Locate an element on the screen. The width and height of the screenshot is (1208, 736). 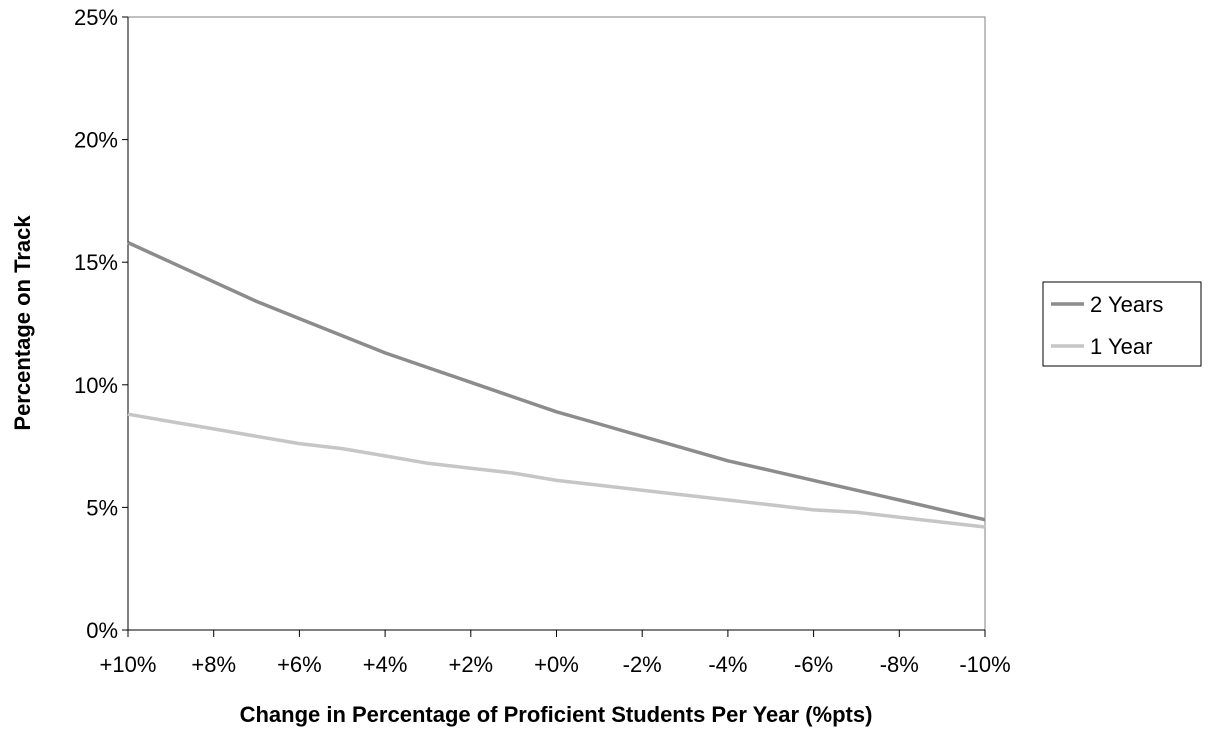
y-axis-title: Percentage on Track is located at coordinates (22, 323).